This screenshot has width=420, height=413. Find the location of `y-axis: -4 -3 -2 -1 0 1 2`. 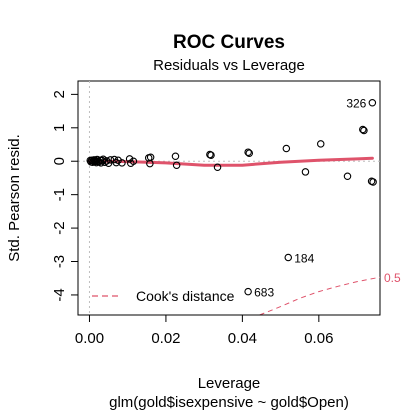

y-axis: -4 -3 -2 -1 0 1 2 is located at coordinates (65, 196).